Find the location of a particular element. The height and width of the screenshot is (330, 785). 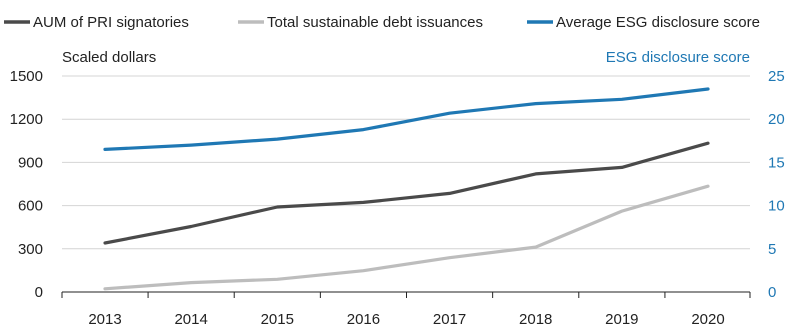

right-axis-ticks: 0 5 10 15 20 25 is located at coordinates (776, 184).